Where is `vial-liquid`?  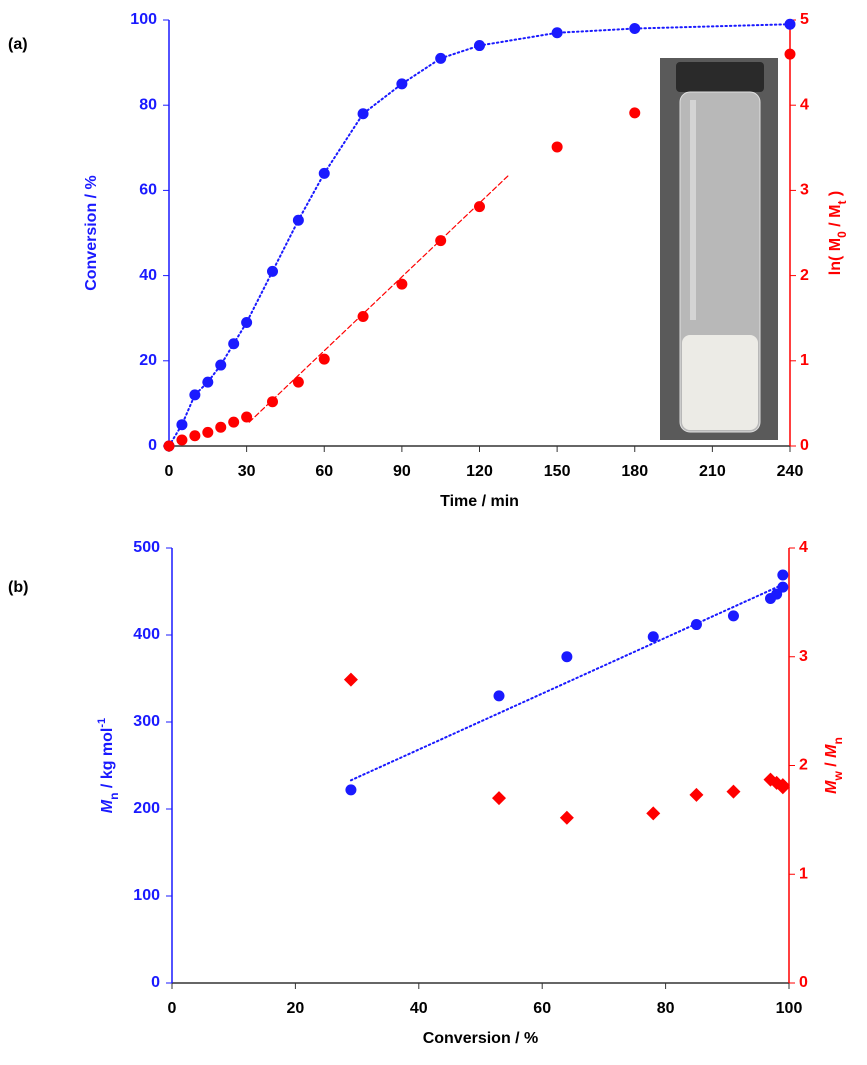 vial-liquid is located at coordinates (720, 382).